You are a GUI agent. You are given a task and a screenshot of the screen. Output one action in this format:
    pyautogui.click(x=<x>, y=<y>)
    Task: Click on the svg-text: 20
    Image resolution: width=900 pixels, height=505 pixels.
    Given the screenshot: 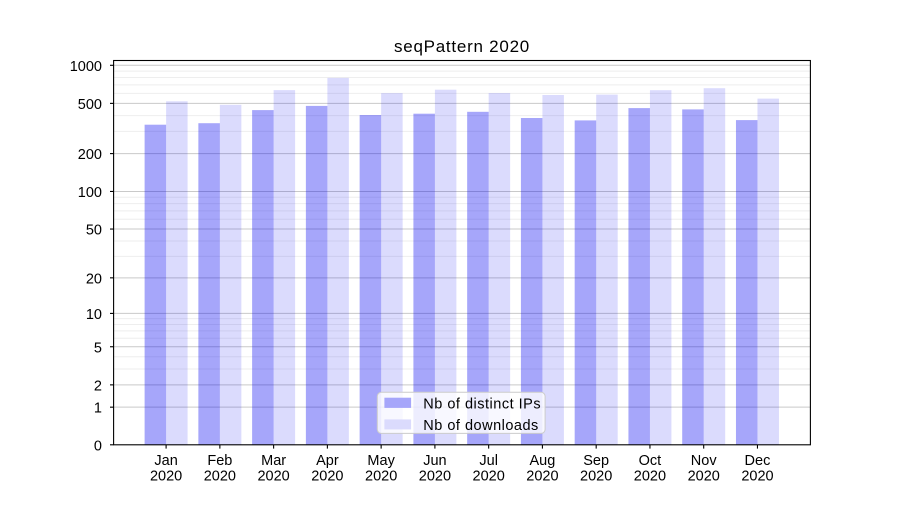 What is the action you would take?
    pyautogui.click(x=94, y=279)
    